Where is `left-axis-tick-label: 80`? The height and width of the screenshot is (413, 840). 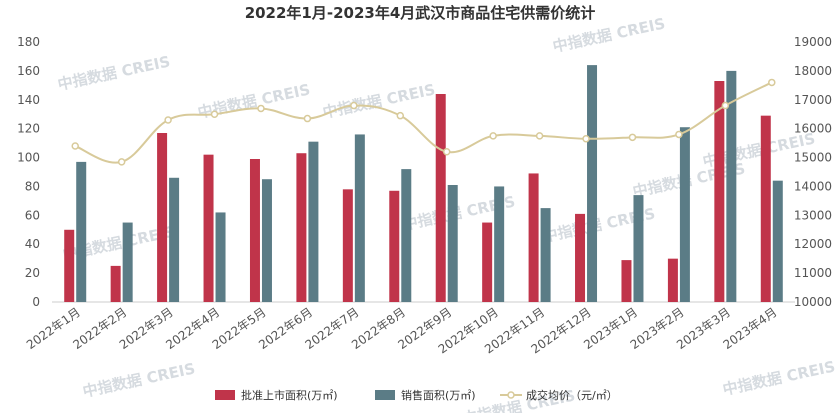
left-axis-tick-label: 80 is located at coordinates (32, 186).